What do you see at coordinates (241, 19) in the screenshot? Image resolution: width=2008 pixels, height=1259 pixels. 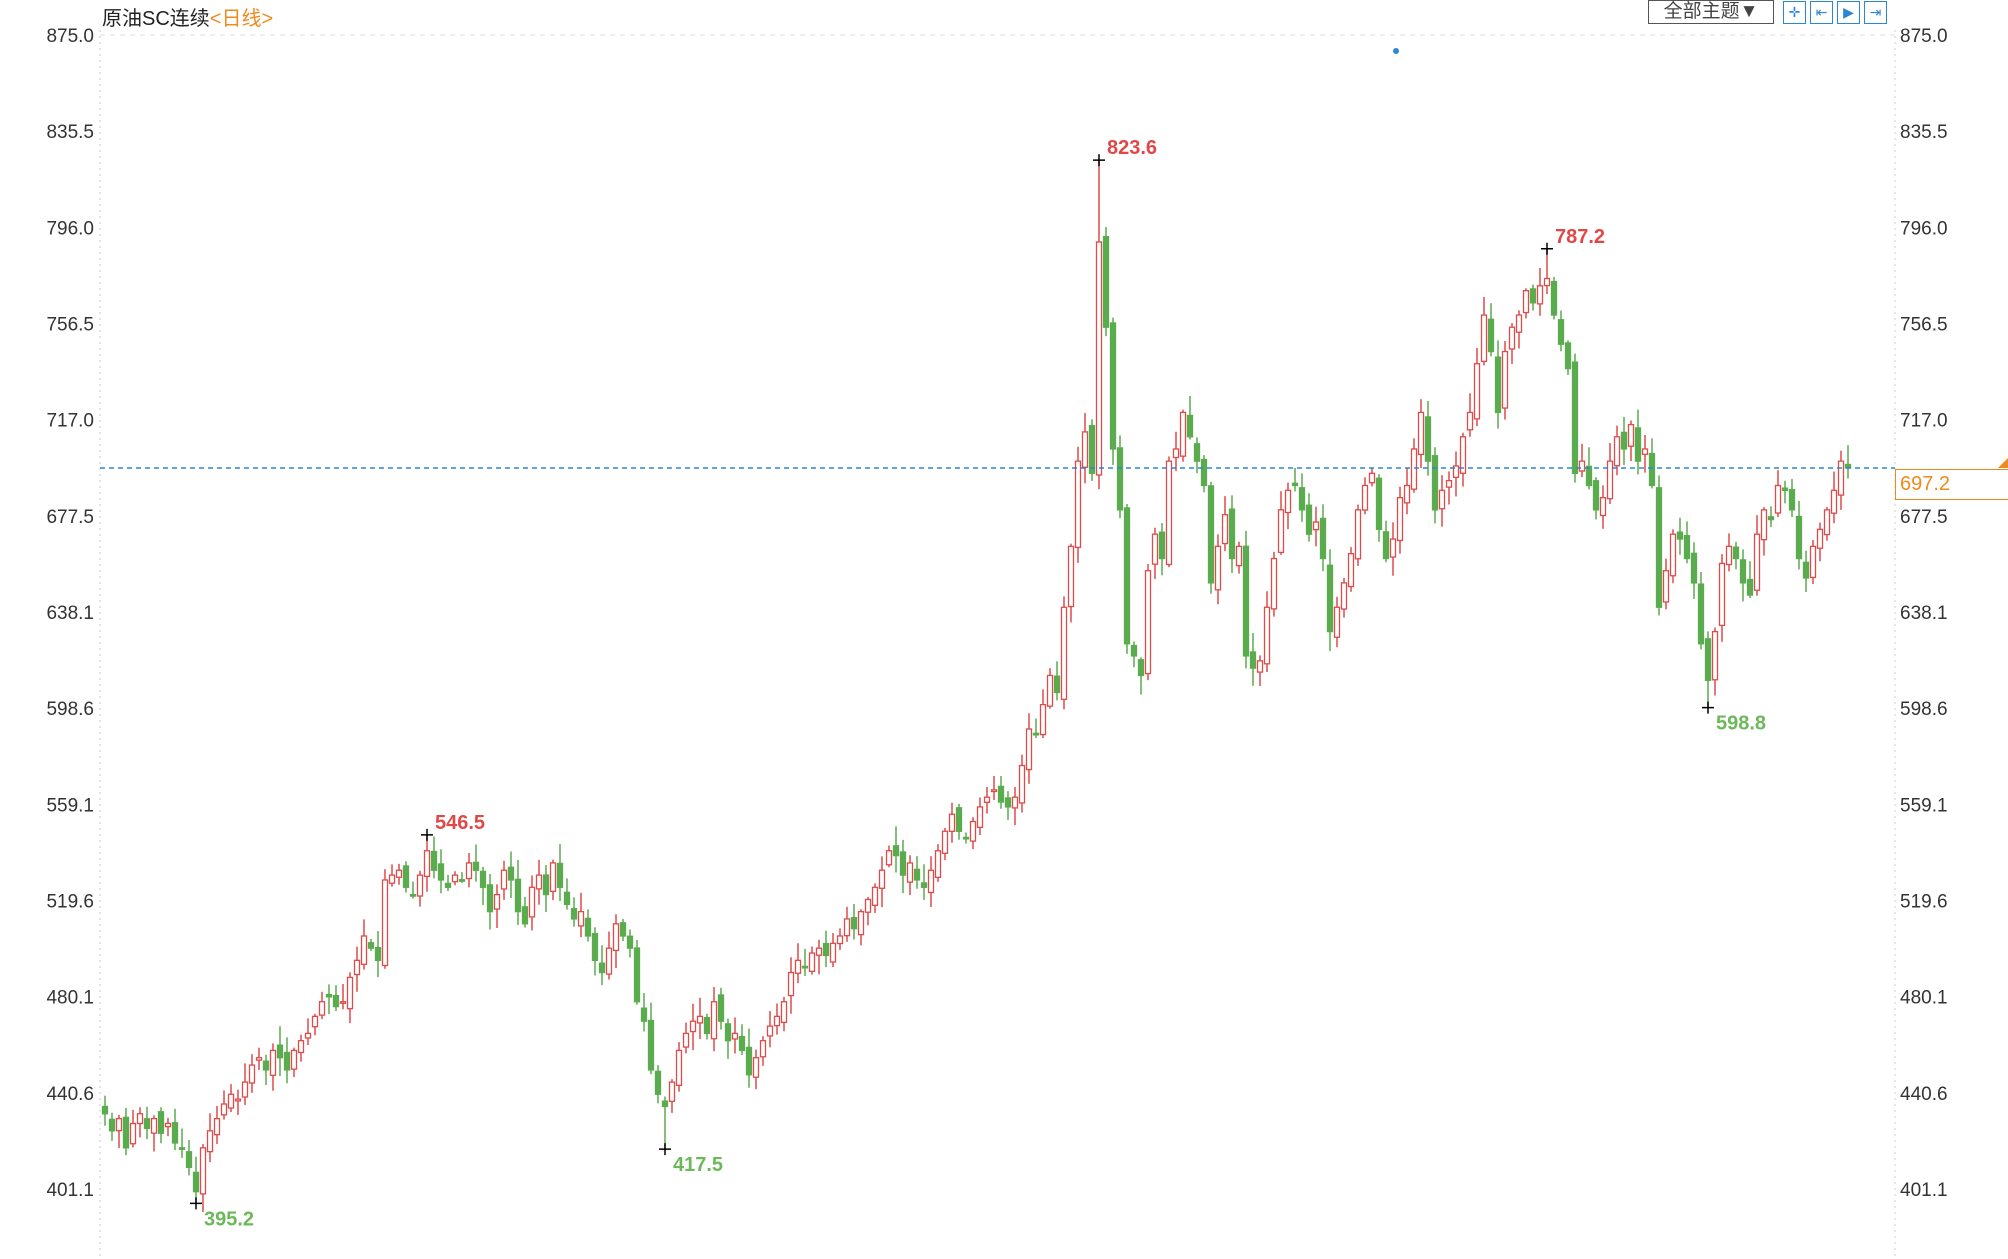 I see `period-link: <日线>` at bounding box center [241, 19].